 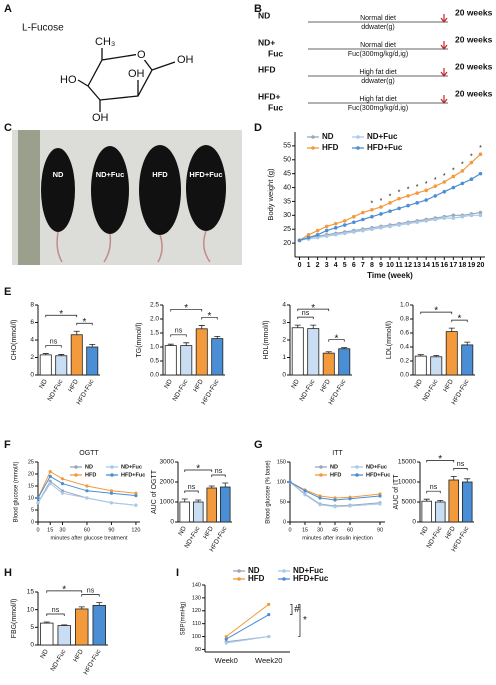 I want to click on x-tick-label: 2, so click(x=318, y=265).